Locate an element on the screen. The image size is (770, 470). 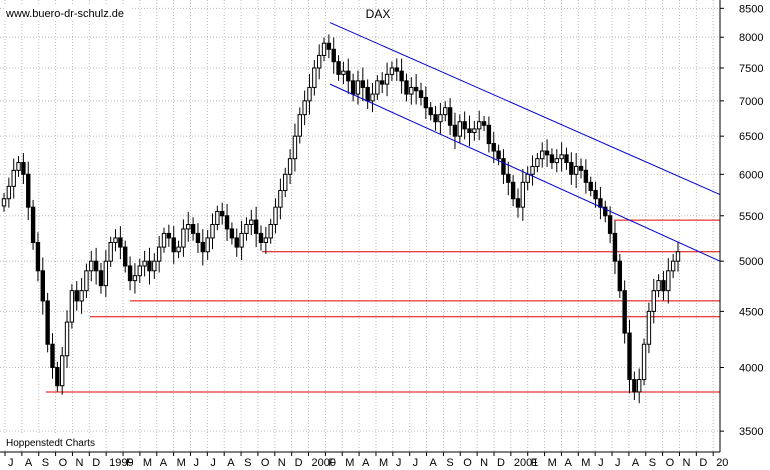
x-tick-label: 2000 is located at coordinates (324, 463).